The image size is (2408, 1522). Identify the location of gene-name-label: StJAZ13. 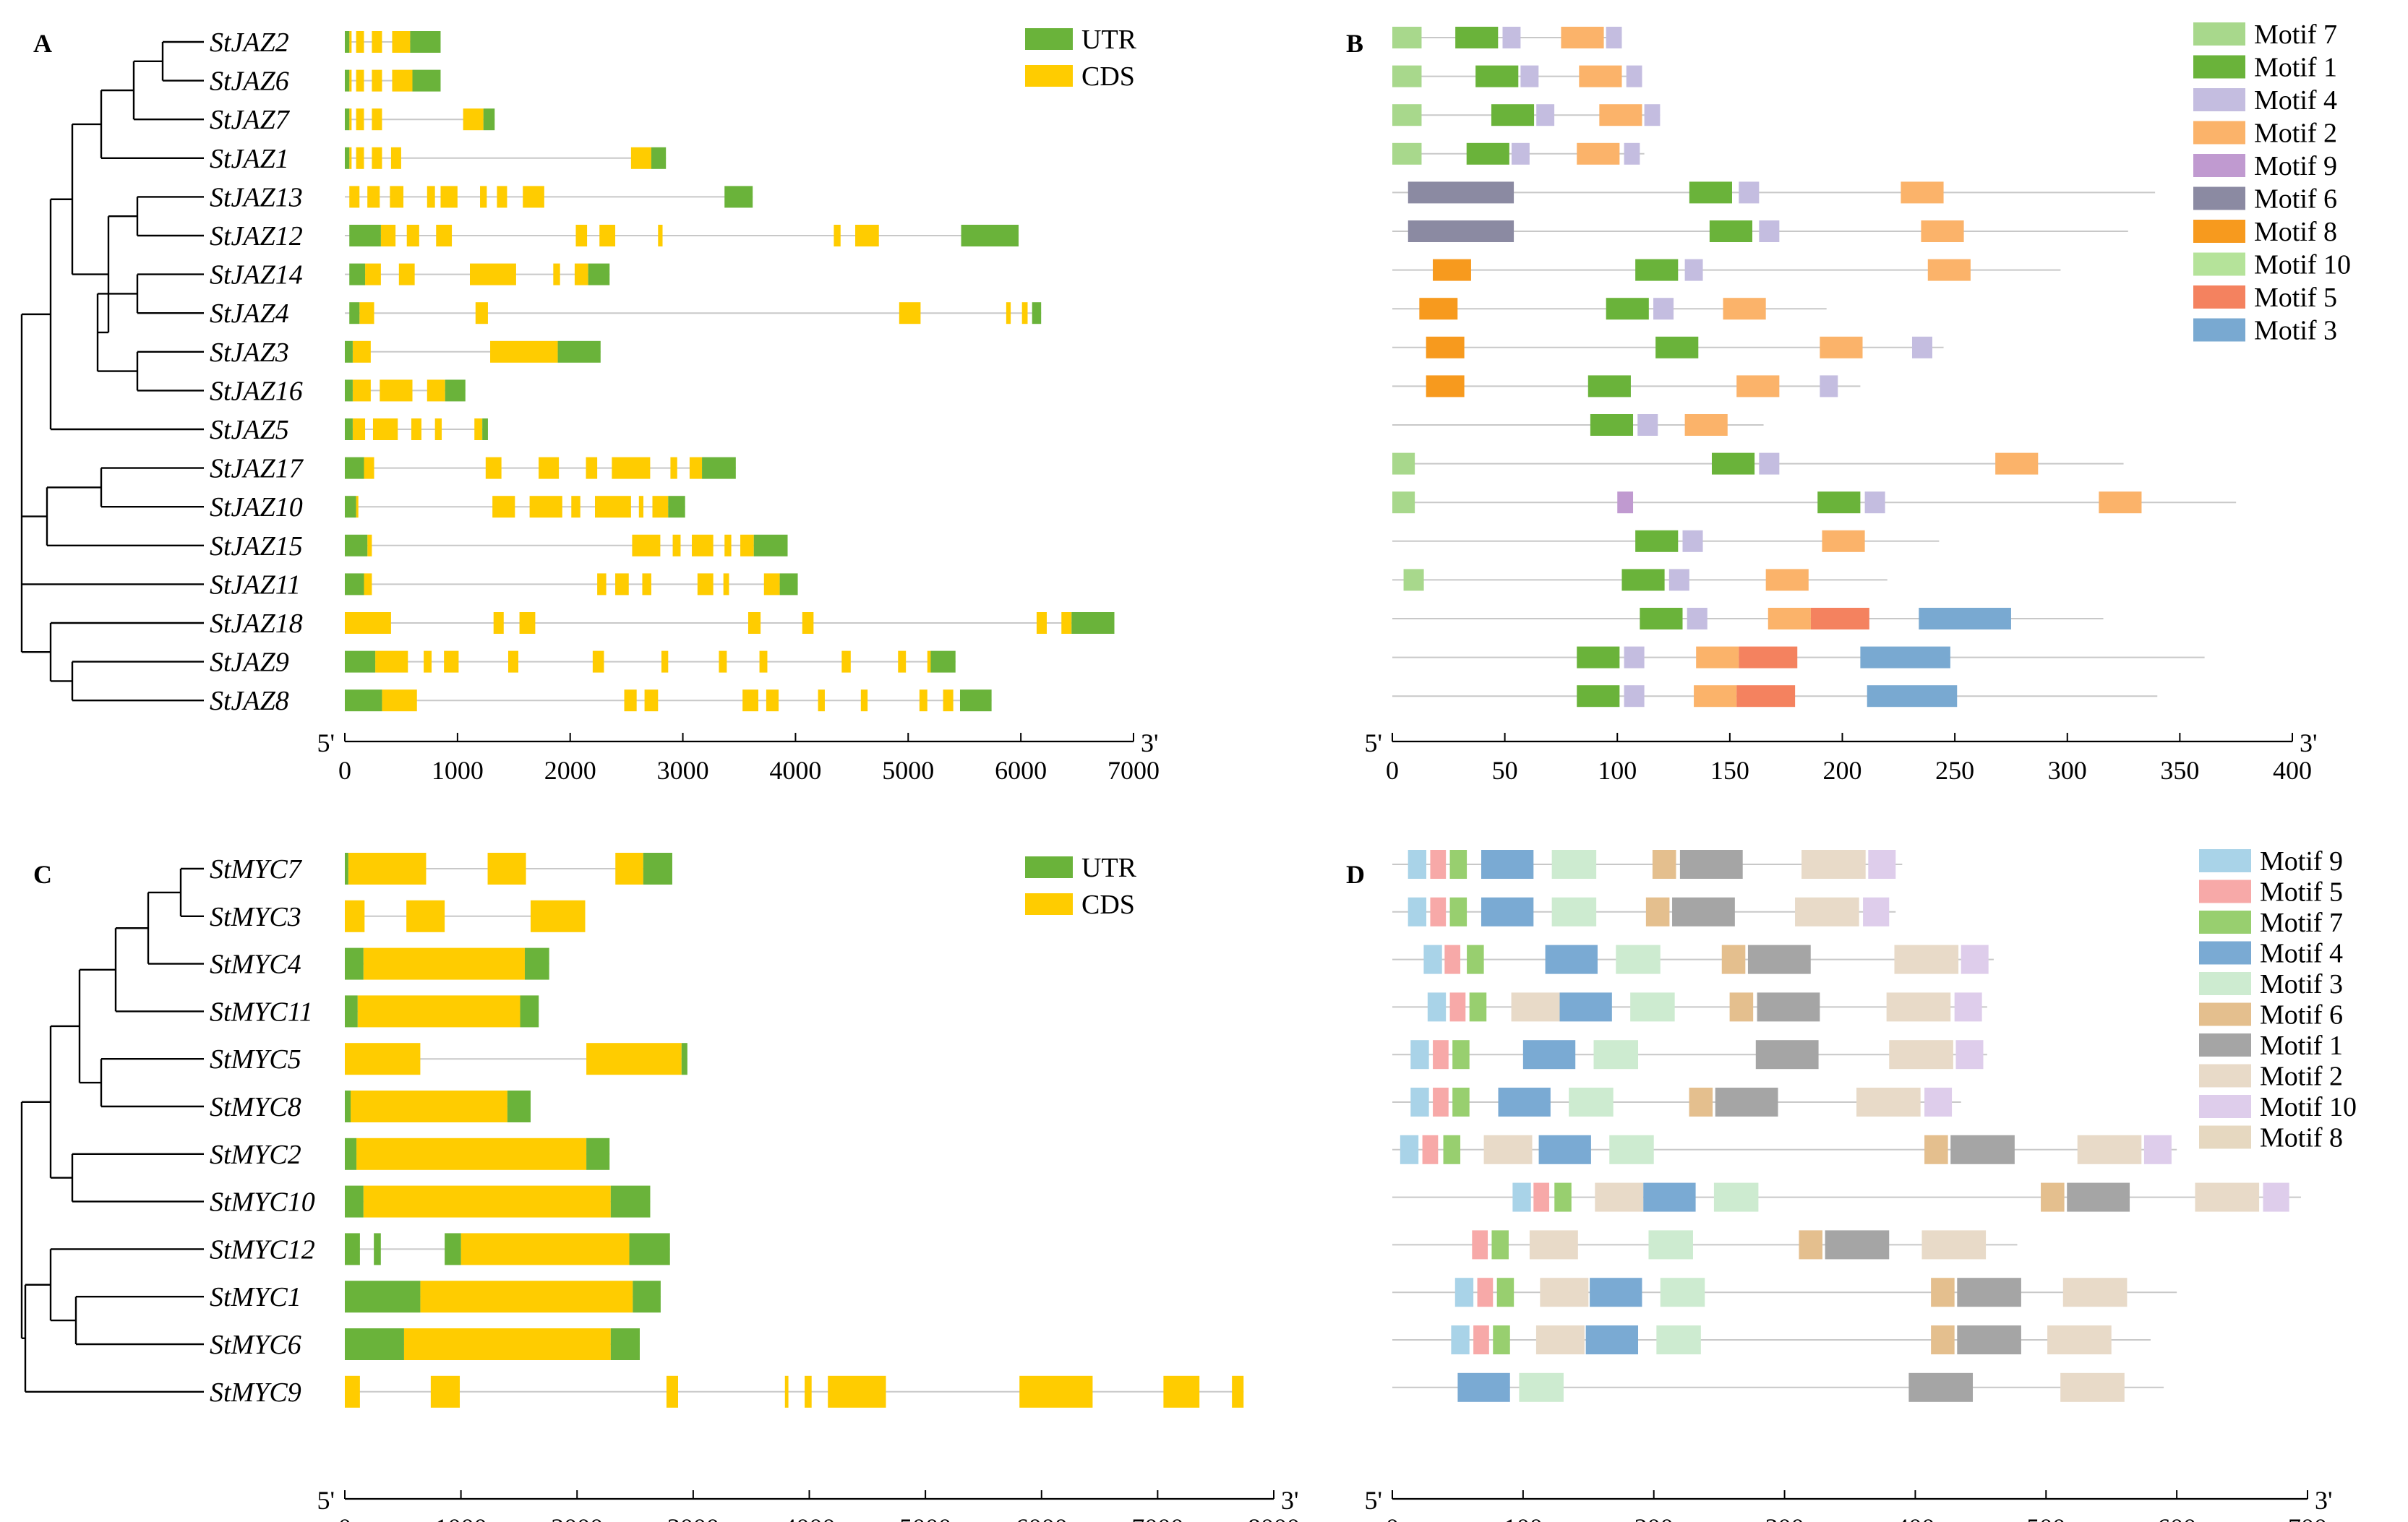
(256, 197).